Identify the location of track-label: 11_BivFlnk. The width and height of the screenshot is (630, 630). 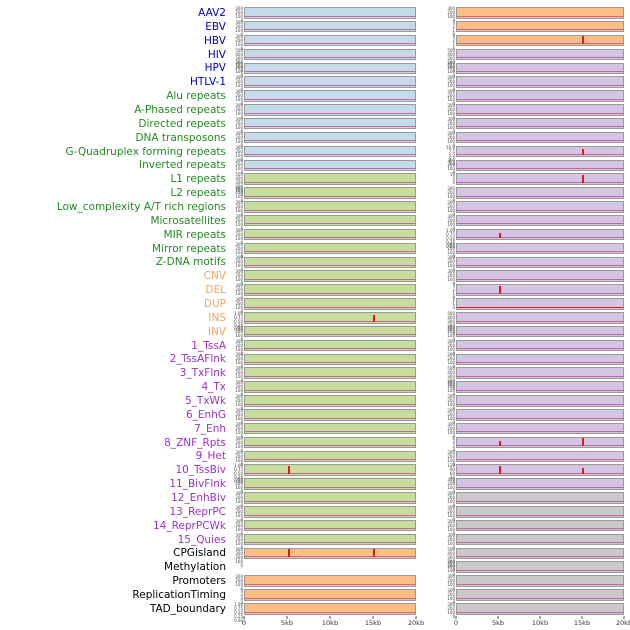
(197, 484).